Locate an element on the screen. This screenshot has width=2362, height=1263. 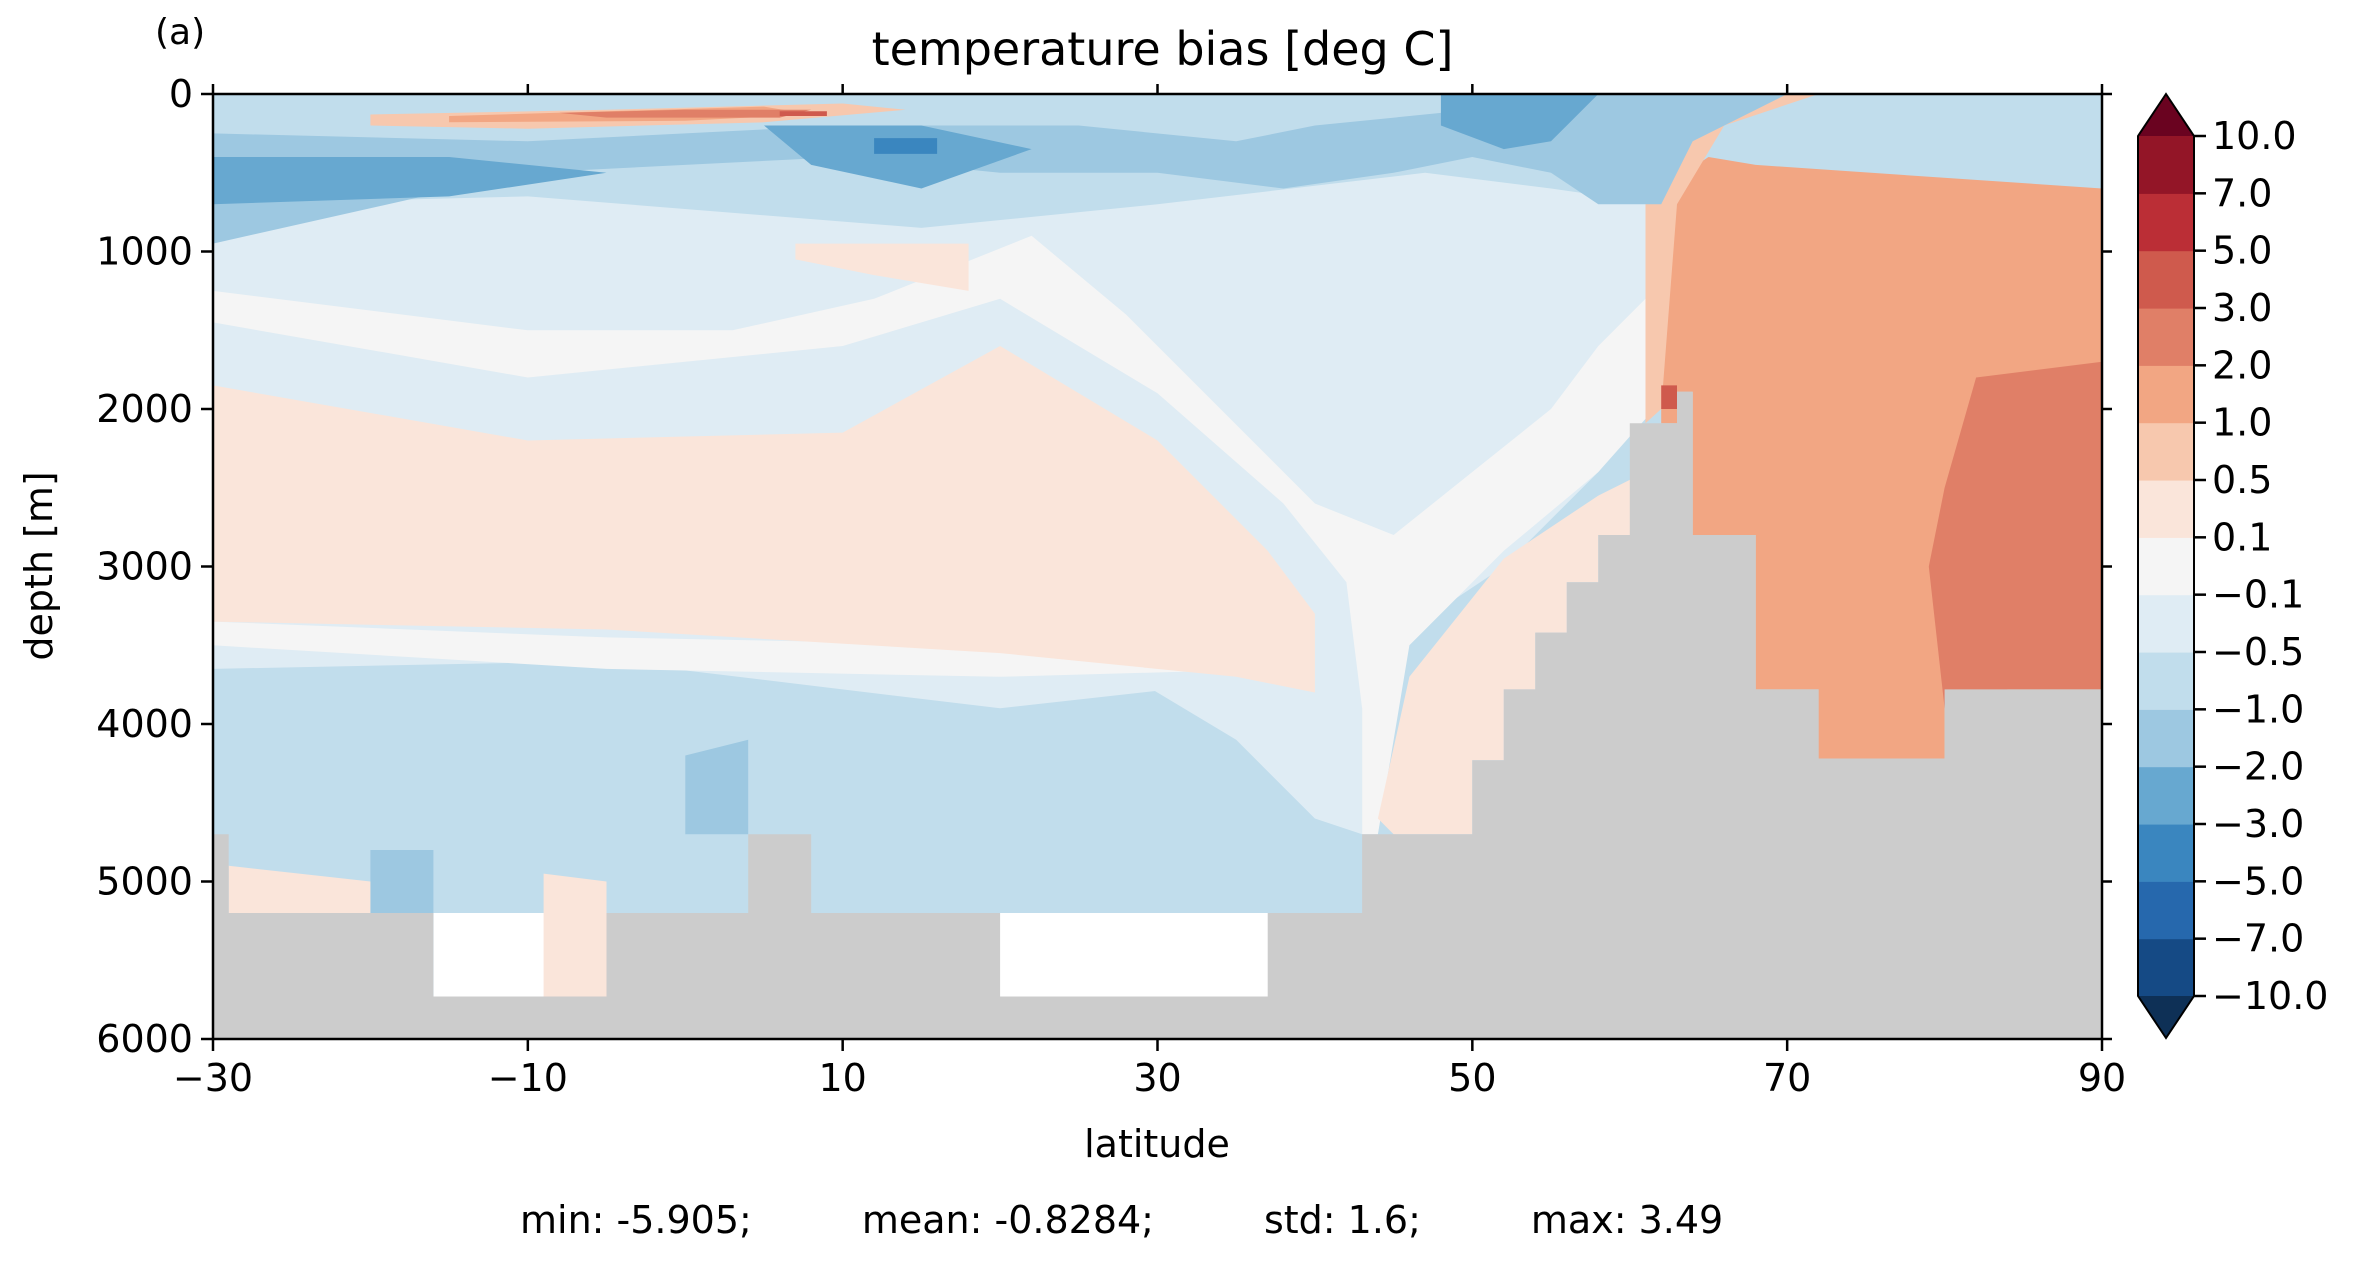
colorbar-extend-bottom is located at coordinates (2166, 1017).